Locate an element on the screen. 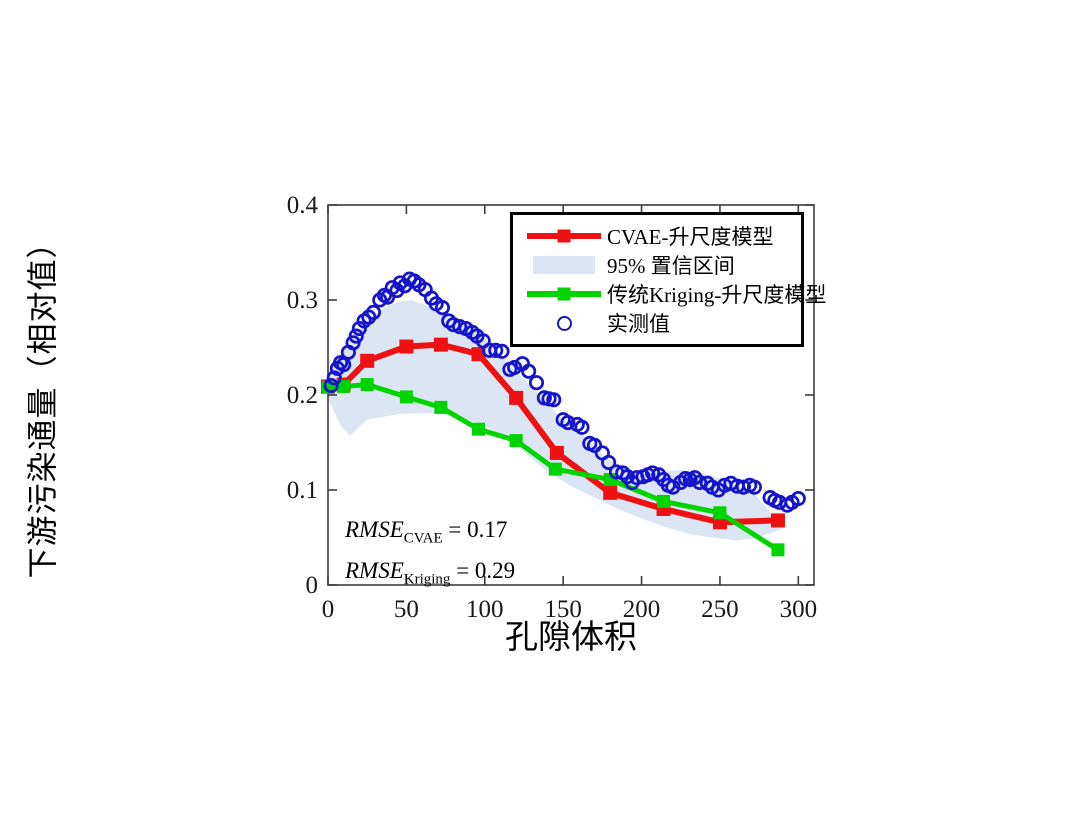  legend-cvae-line-marker-icon is located at coordinates (564, 236).